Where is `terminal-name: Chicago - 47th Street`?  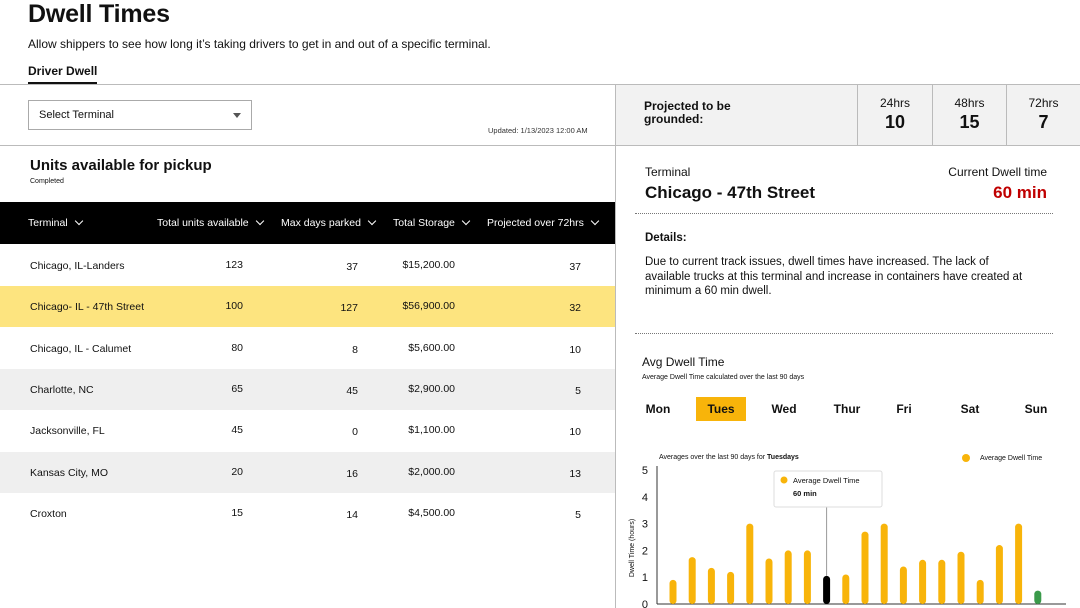 terminal-name: Chicago - 47th Street is located at coordinates (730, 192).